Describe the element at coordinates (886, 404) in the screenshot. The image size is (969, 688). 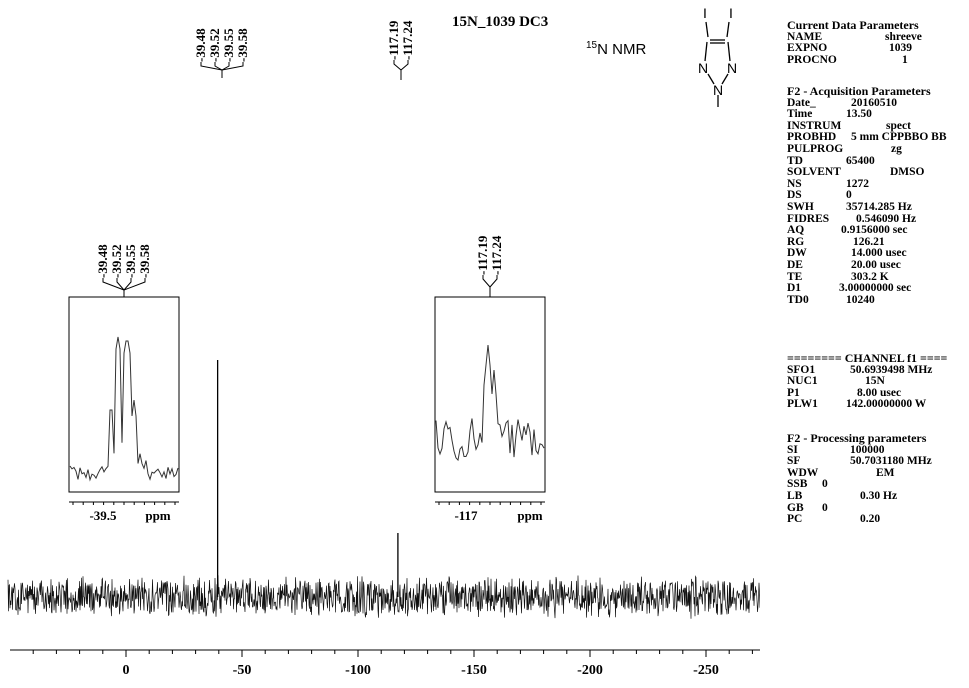
I see `param-value: 142.00000000 W` at that location.